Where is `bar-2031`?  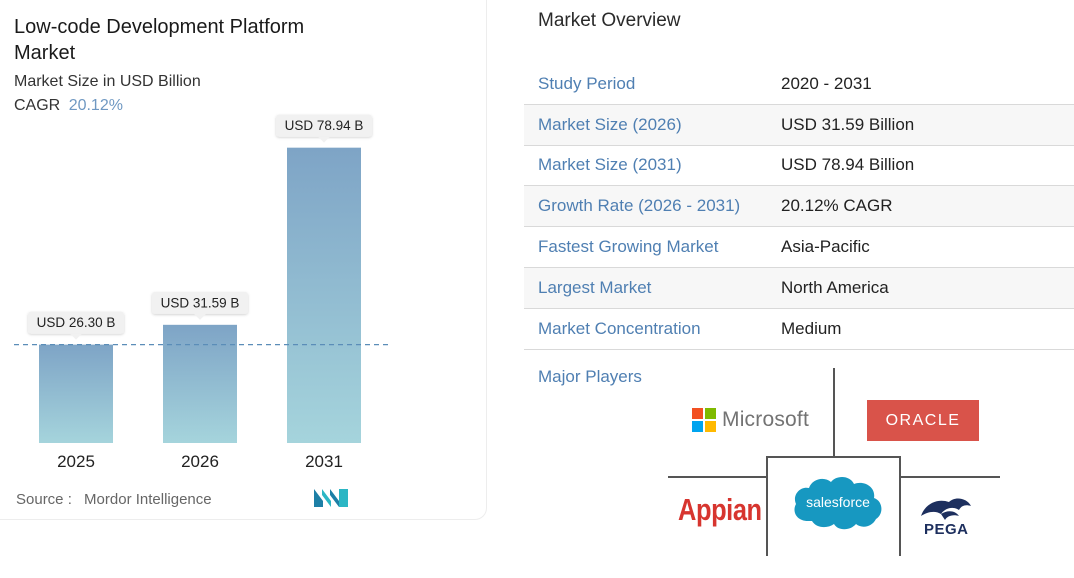 bar-2031 is located at coordinates (324, 295).